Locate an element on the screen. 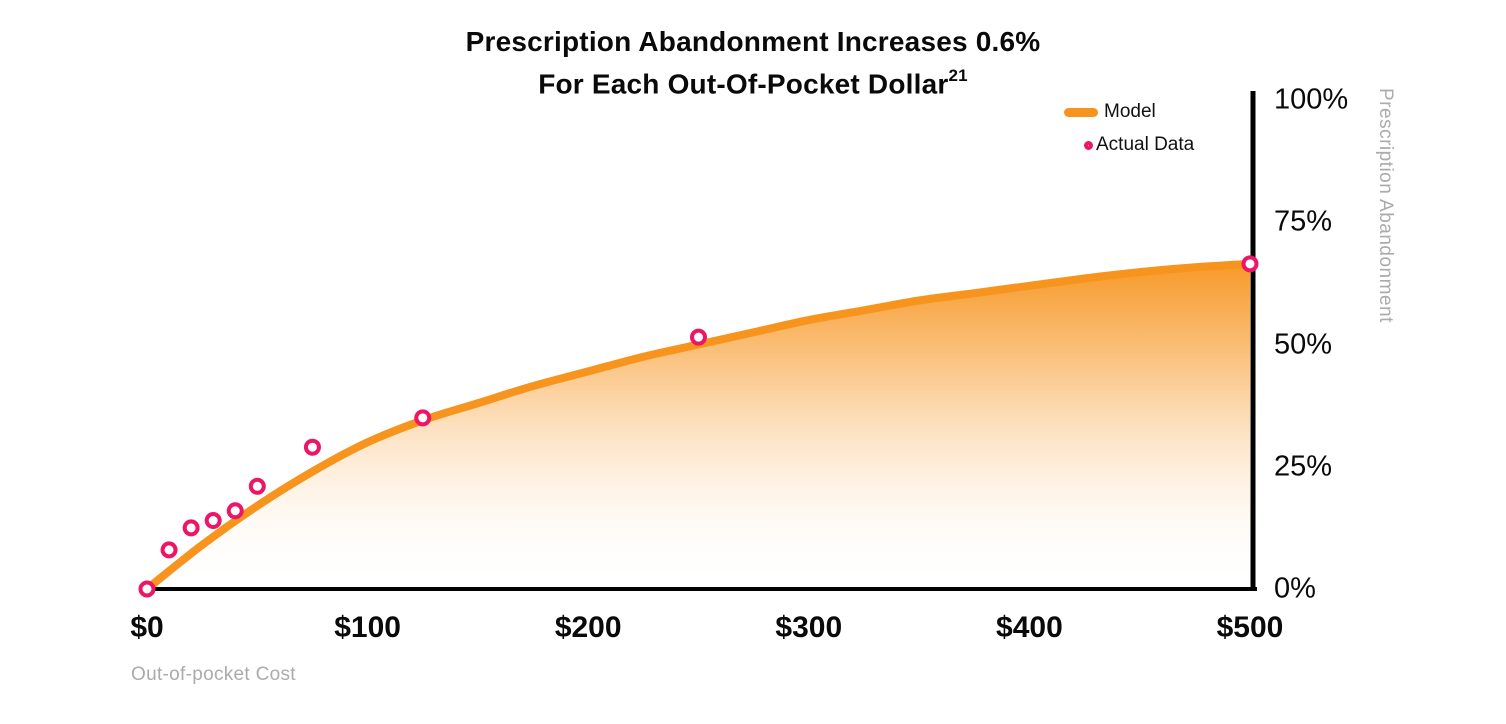  legend-item-model: Model is located at coordinates (1129, 112).